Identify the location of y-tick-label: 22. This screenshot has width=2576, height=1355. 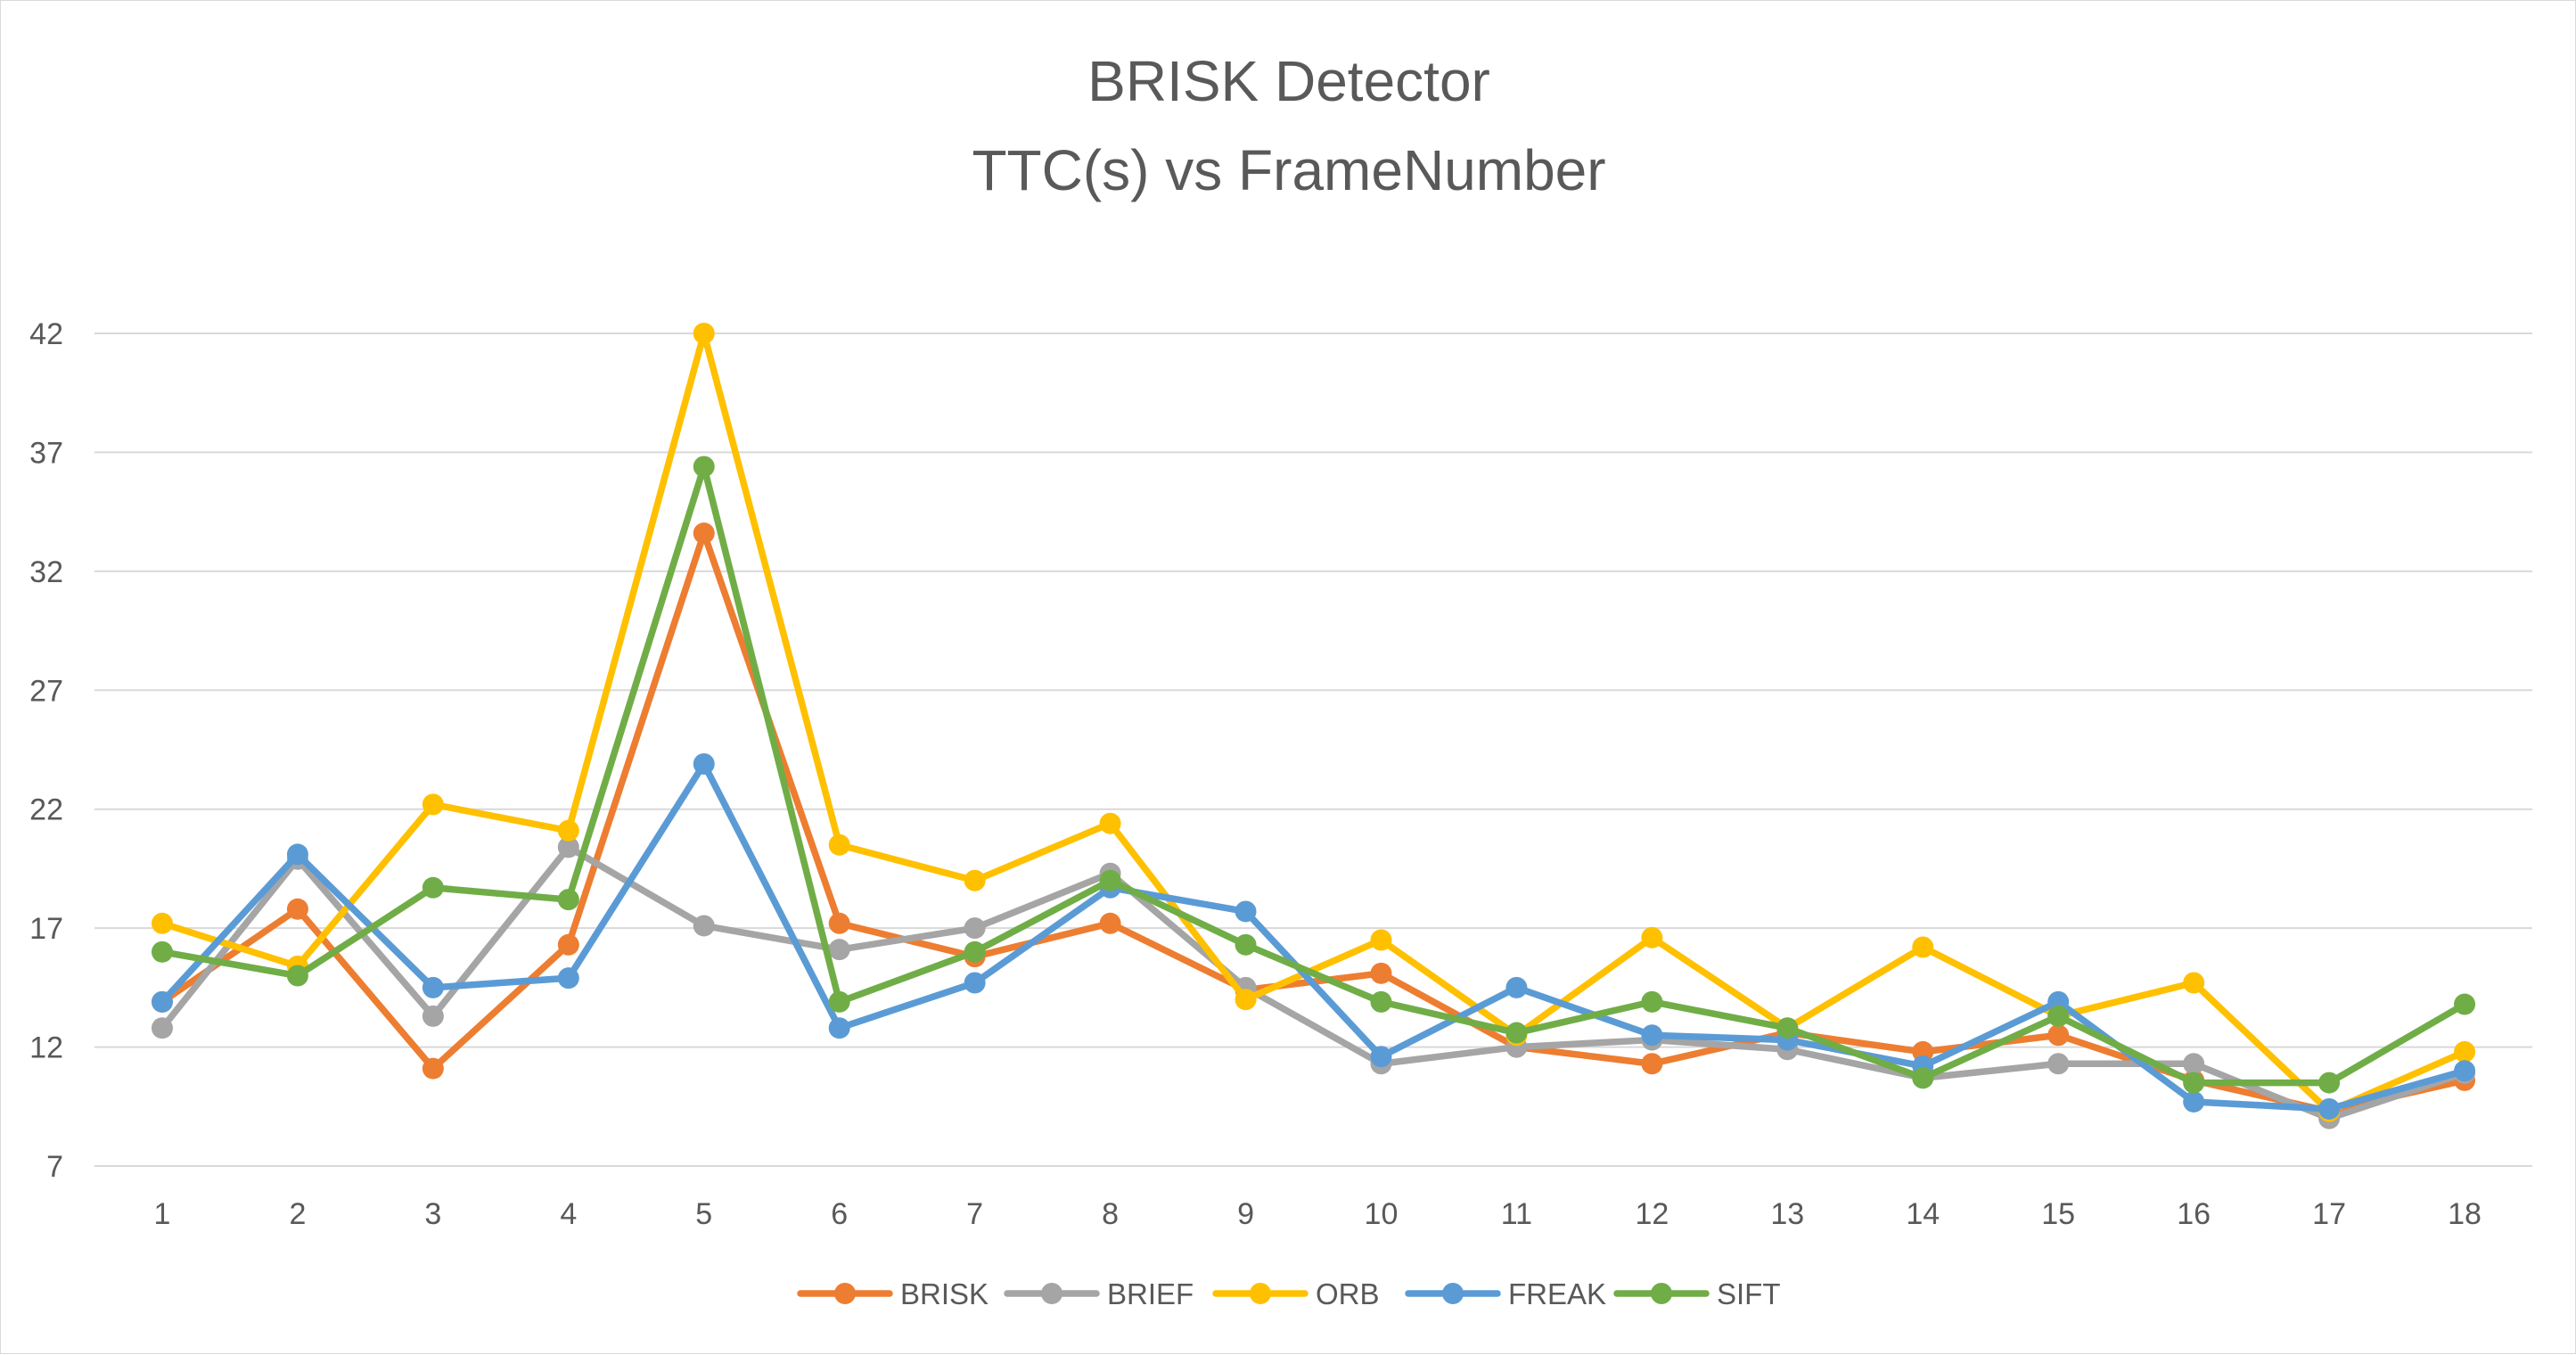
(46, 810).